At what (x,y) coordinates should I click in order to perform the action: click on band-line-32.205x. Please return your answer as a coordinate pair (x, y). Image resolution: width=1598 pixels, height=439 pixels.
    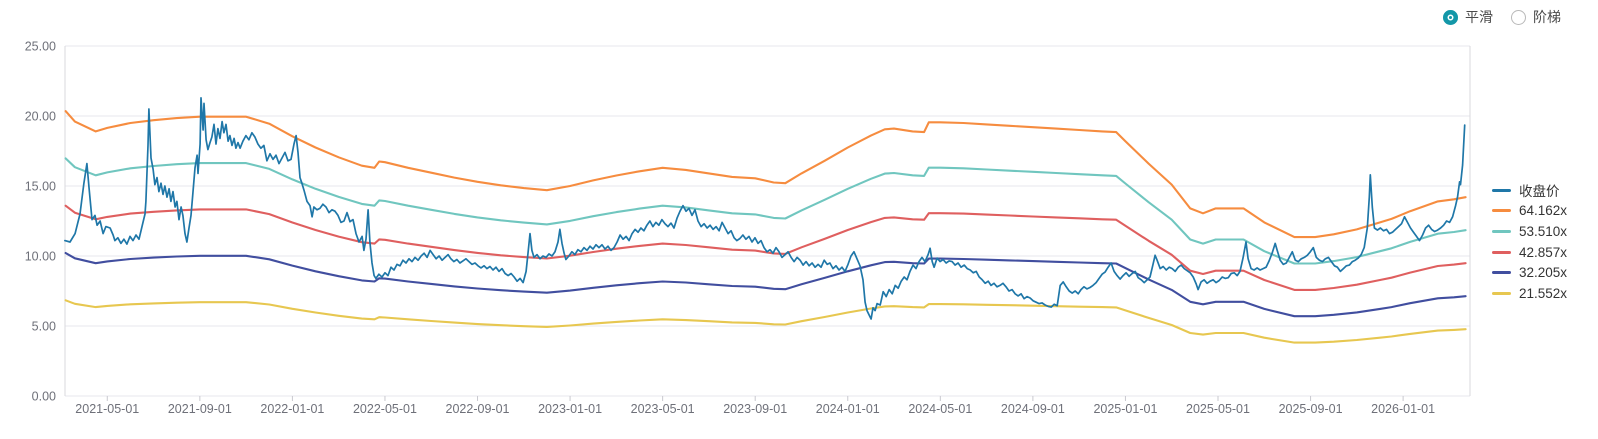
    Looking at the image, I should click on (765, 284).